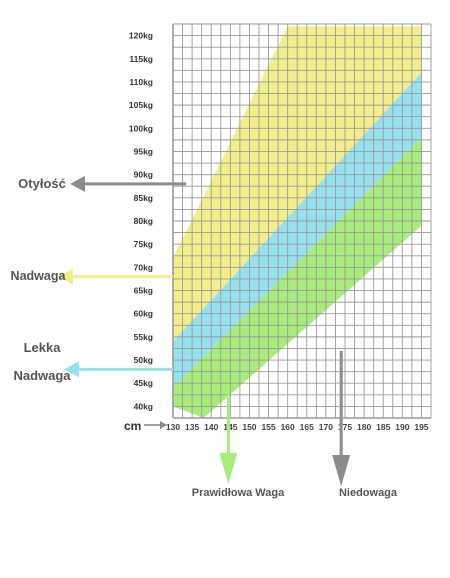 Image resolution: width=450 pixels, height=578 pixels. I want to click on y-tick-label: 60kg, so click(143, 314).